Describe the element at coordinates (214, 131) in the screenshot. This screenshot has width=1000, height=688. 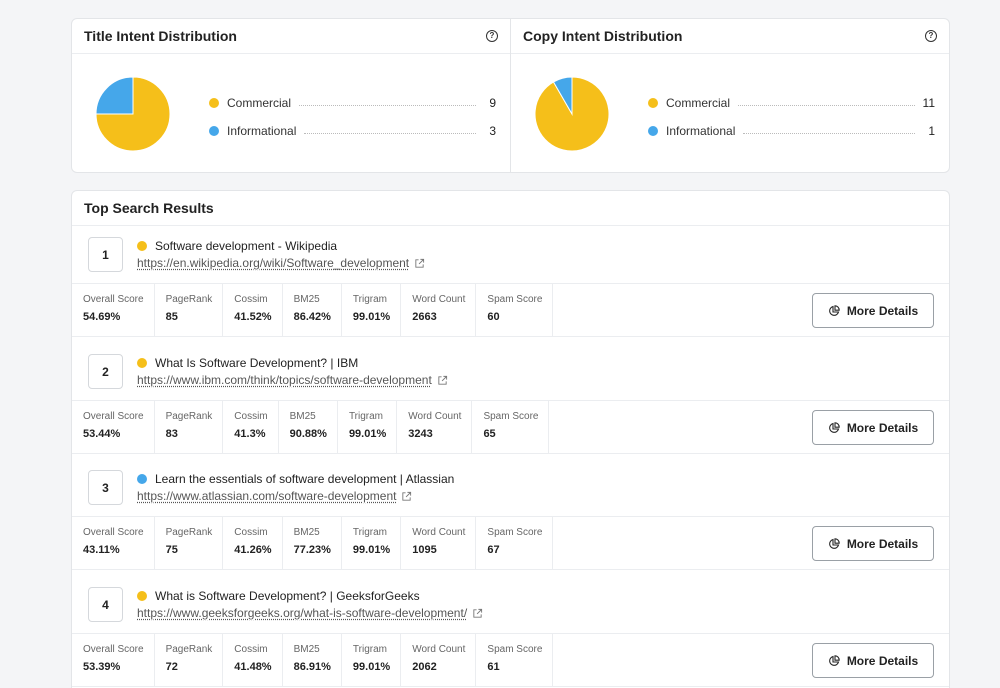
I see `informational-dot-icon` at that location.